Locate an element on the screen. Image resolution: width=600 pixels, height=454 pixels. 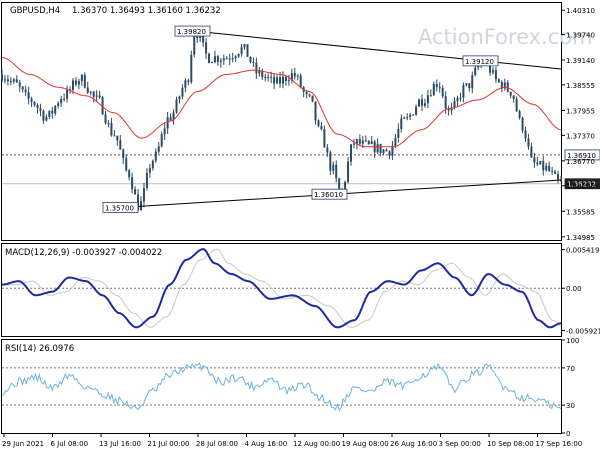
macd-title: MACD(12,26,9) -0.003927 -0.004022 is located at coordinates (83, 253).